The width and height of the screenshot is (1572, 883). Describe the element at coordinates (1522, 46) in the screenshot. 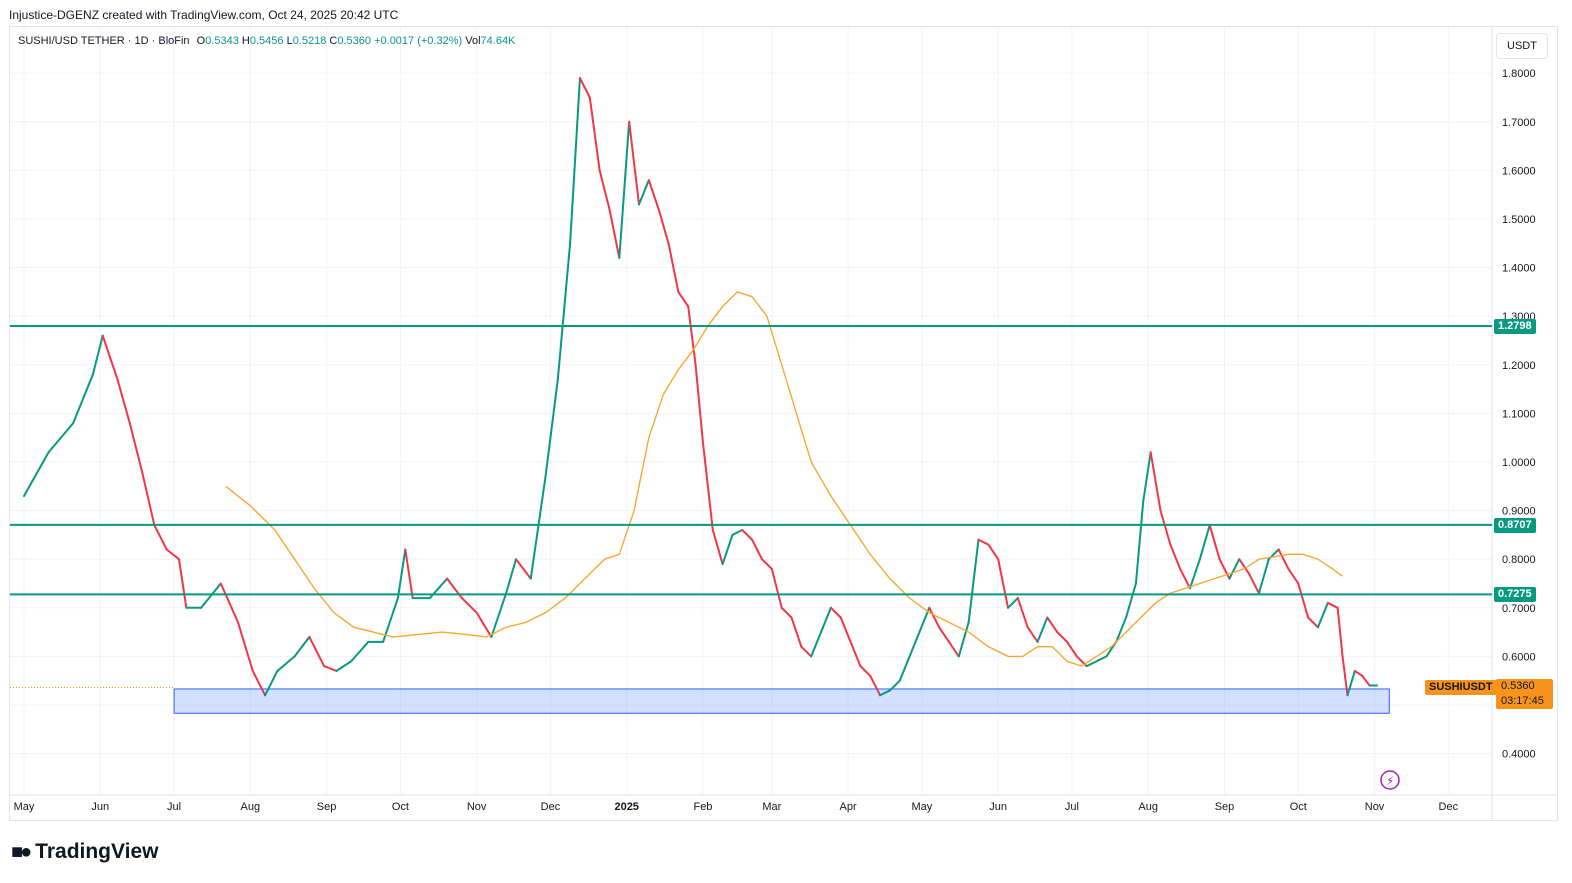

I see `currency-button: USDT` at that location.